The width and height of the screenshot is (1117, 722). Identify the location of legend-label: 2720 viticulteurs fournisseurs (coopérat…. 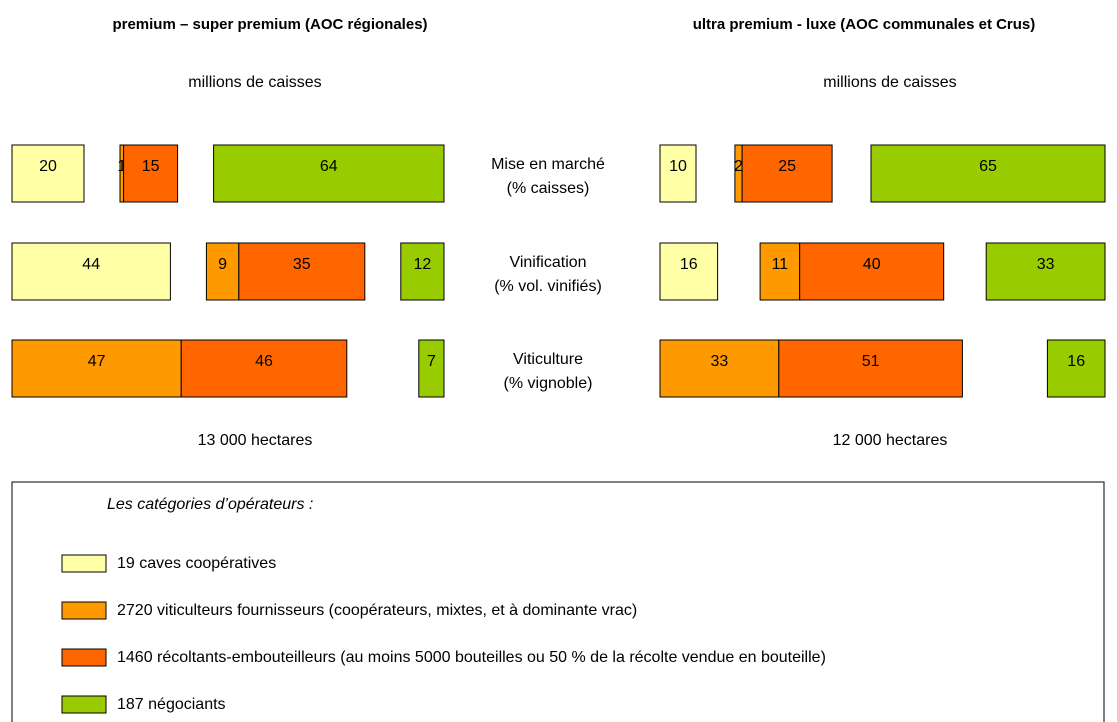
(377, 610).